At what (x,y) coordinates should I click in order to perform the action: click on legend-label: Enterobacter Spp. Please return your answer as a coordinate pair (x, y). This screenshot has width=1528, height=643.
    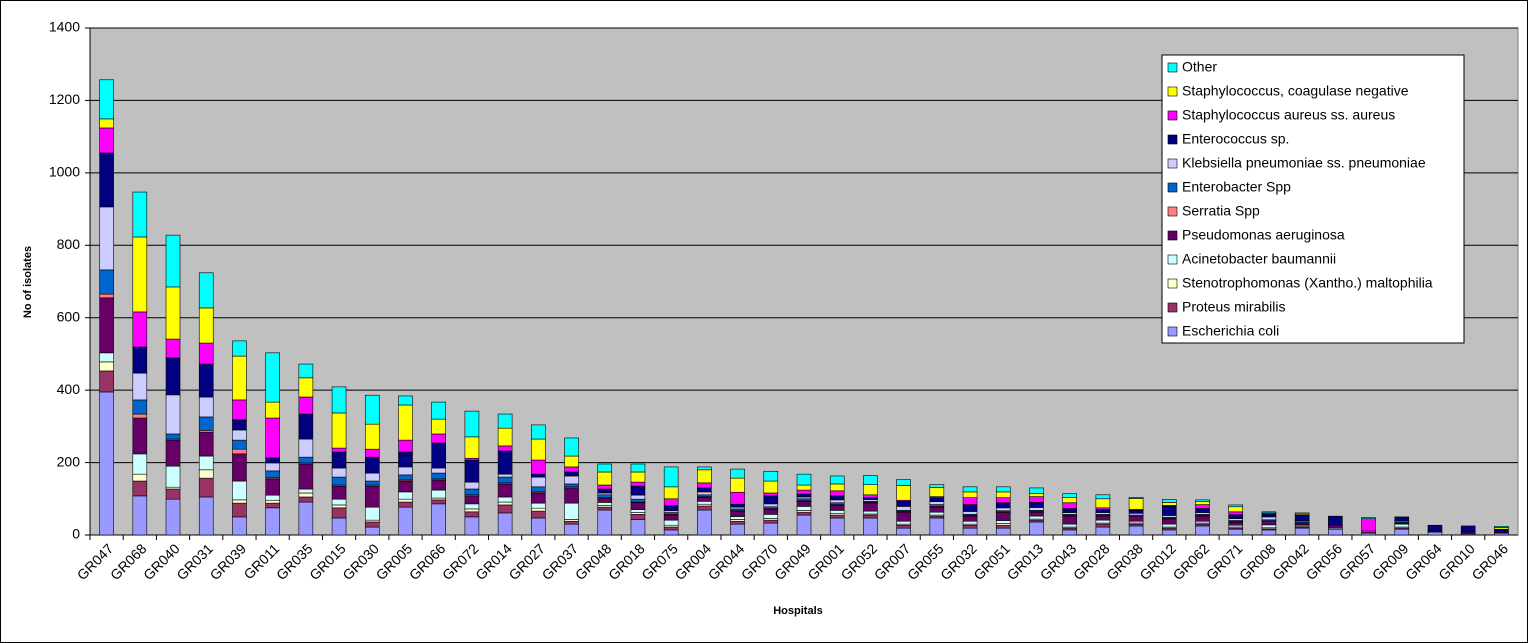
    Looking at the image, I should click on (1236, 187).